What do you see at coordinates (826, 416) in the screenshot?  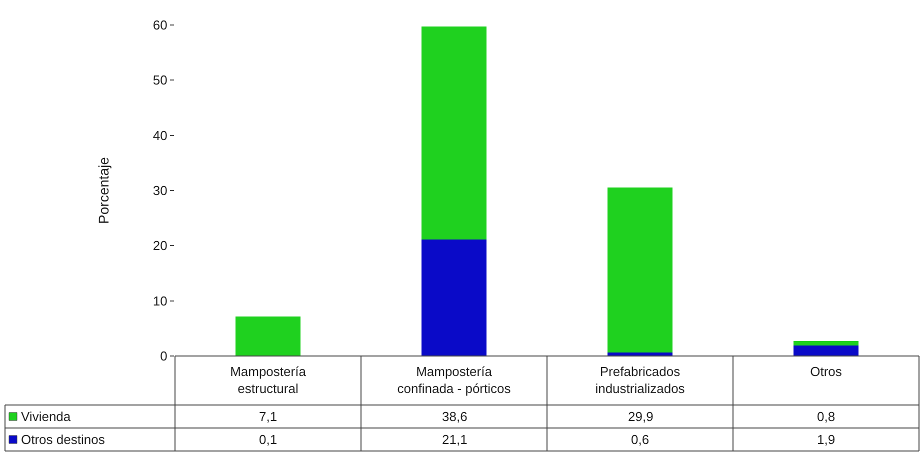 I see `data-label: 0,8` at bounding box center [826, 416].